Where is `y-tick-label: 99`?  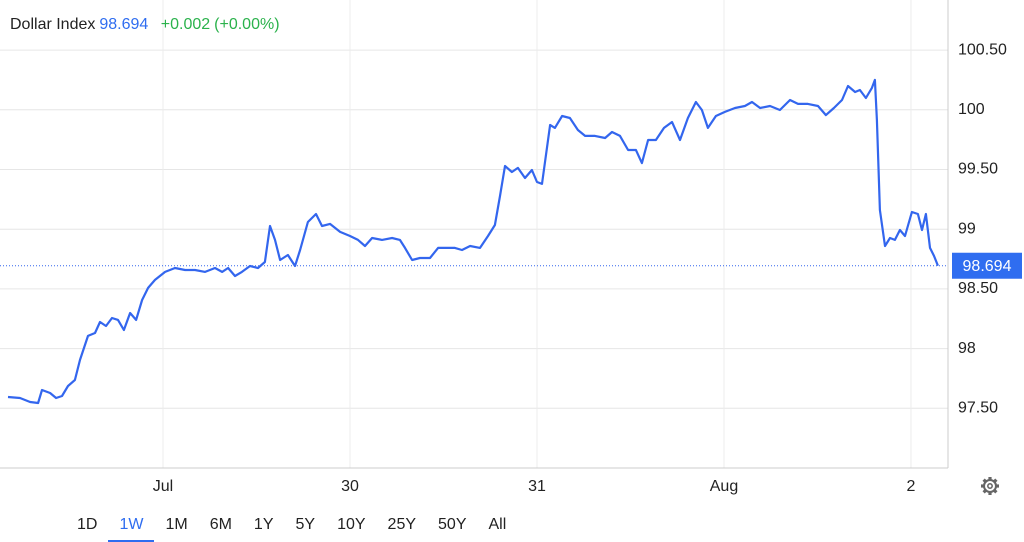
y-tick-label: 99 is located at coordinates (967, 228).